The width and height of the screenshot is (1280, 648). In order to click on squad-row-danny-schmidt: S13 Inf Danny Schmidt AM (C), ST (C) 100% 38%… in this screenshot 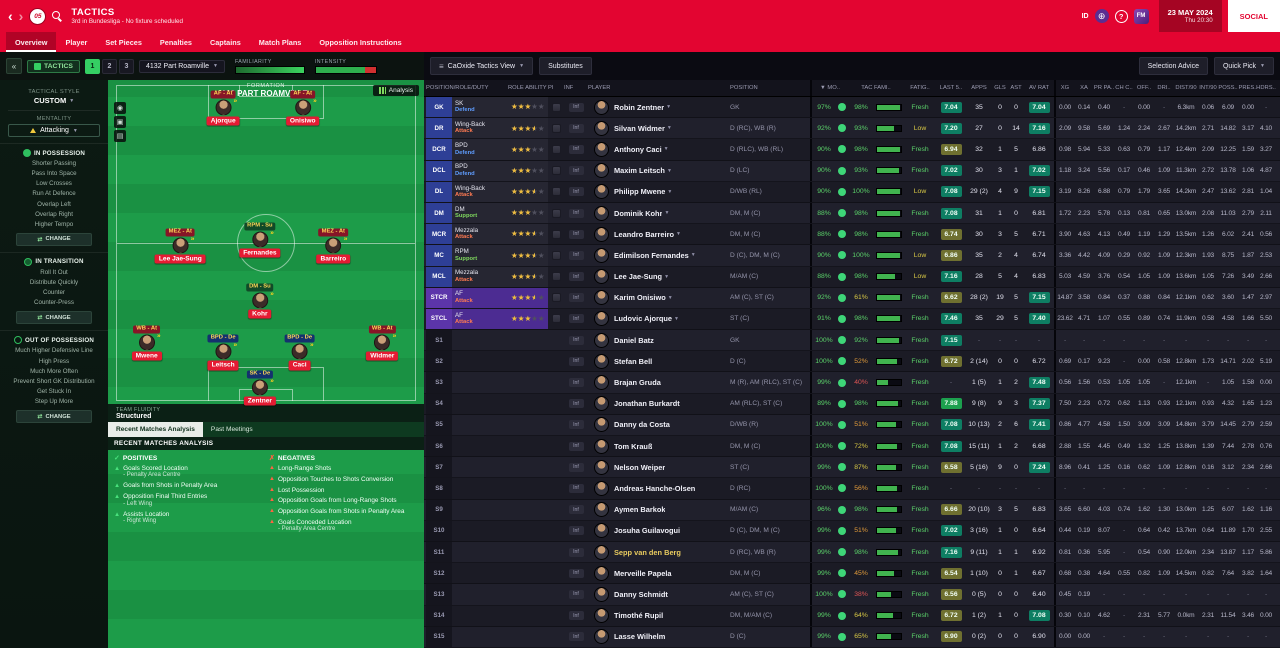, I will do `click(852, 595)`.